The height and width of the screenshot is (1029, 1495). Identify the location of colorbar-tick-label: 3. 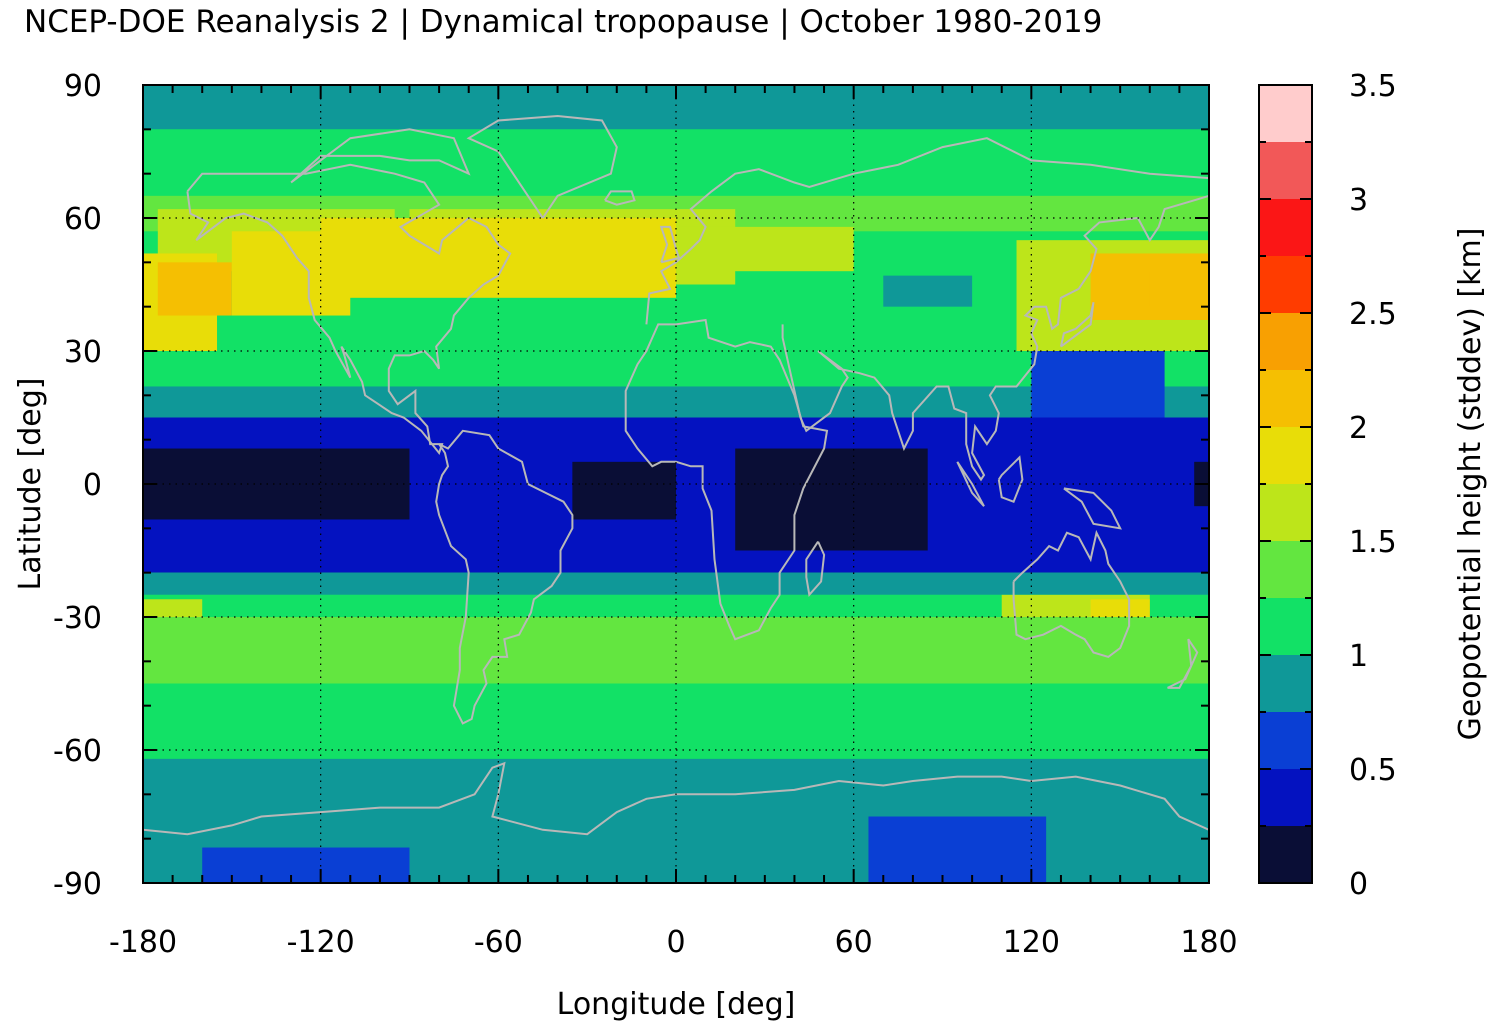
(1358, 200).